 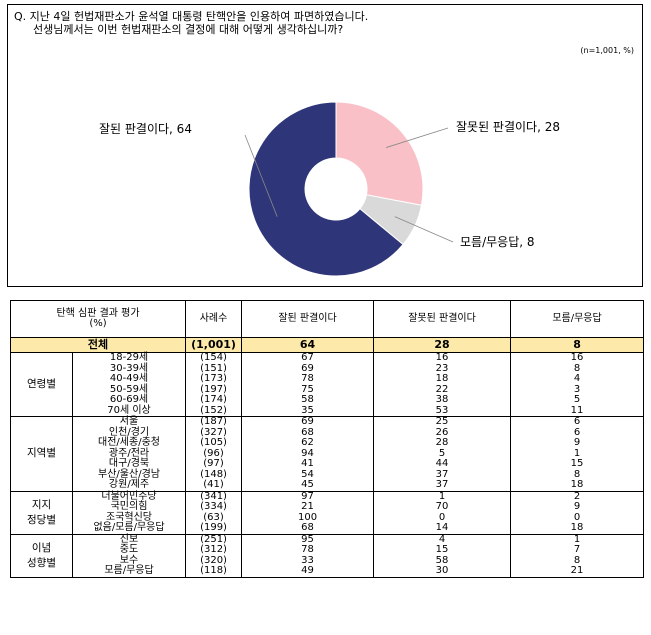 What do you see at coordinates (307, 379) in the screenshot?
I see `row-value: 78` at bounding box center [307, 379].